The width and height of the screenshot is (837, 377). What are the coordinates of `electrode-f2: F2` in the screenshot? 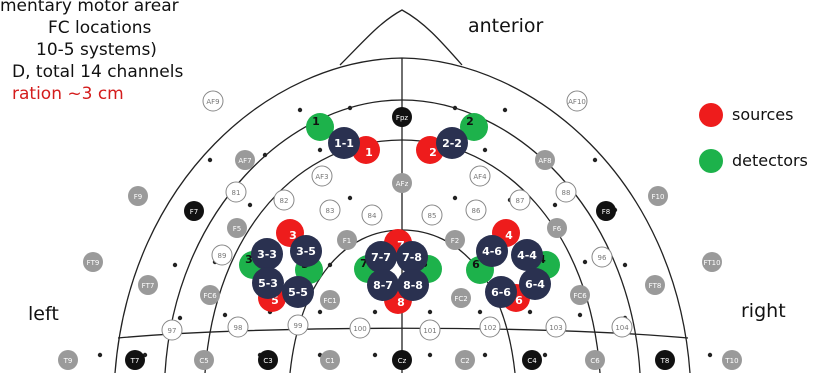 It's located at (455, 240).